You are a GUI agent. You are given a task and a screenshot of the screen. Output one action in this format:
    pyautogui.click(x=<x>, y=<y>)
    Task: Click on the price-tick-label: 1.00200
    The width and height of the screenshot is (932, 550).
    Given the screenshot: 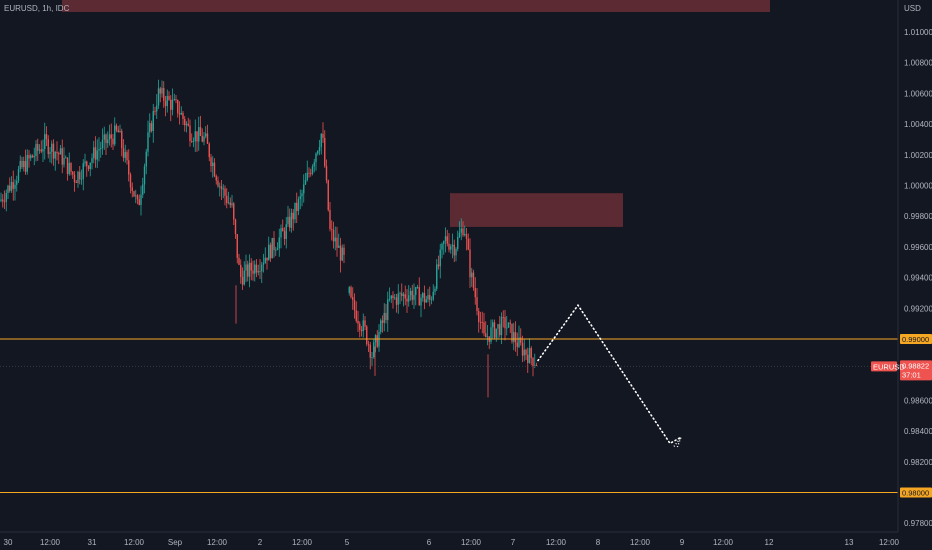 What is the action you would take?
    pyautogui.click(x=918, y=155)
    